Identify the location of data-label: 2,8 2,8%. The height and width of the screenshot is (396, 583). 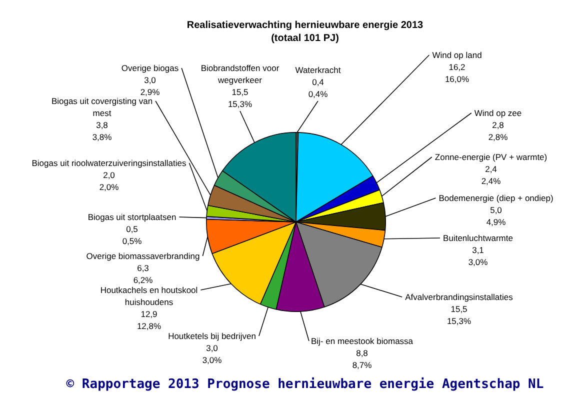
(498, 131).